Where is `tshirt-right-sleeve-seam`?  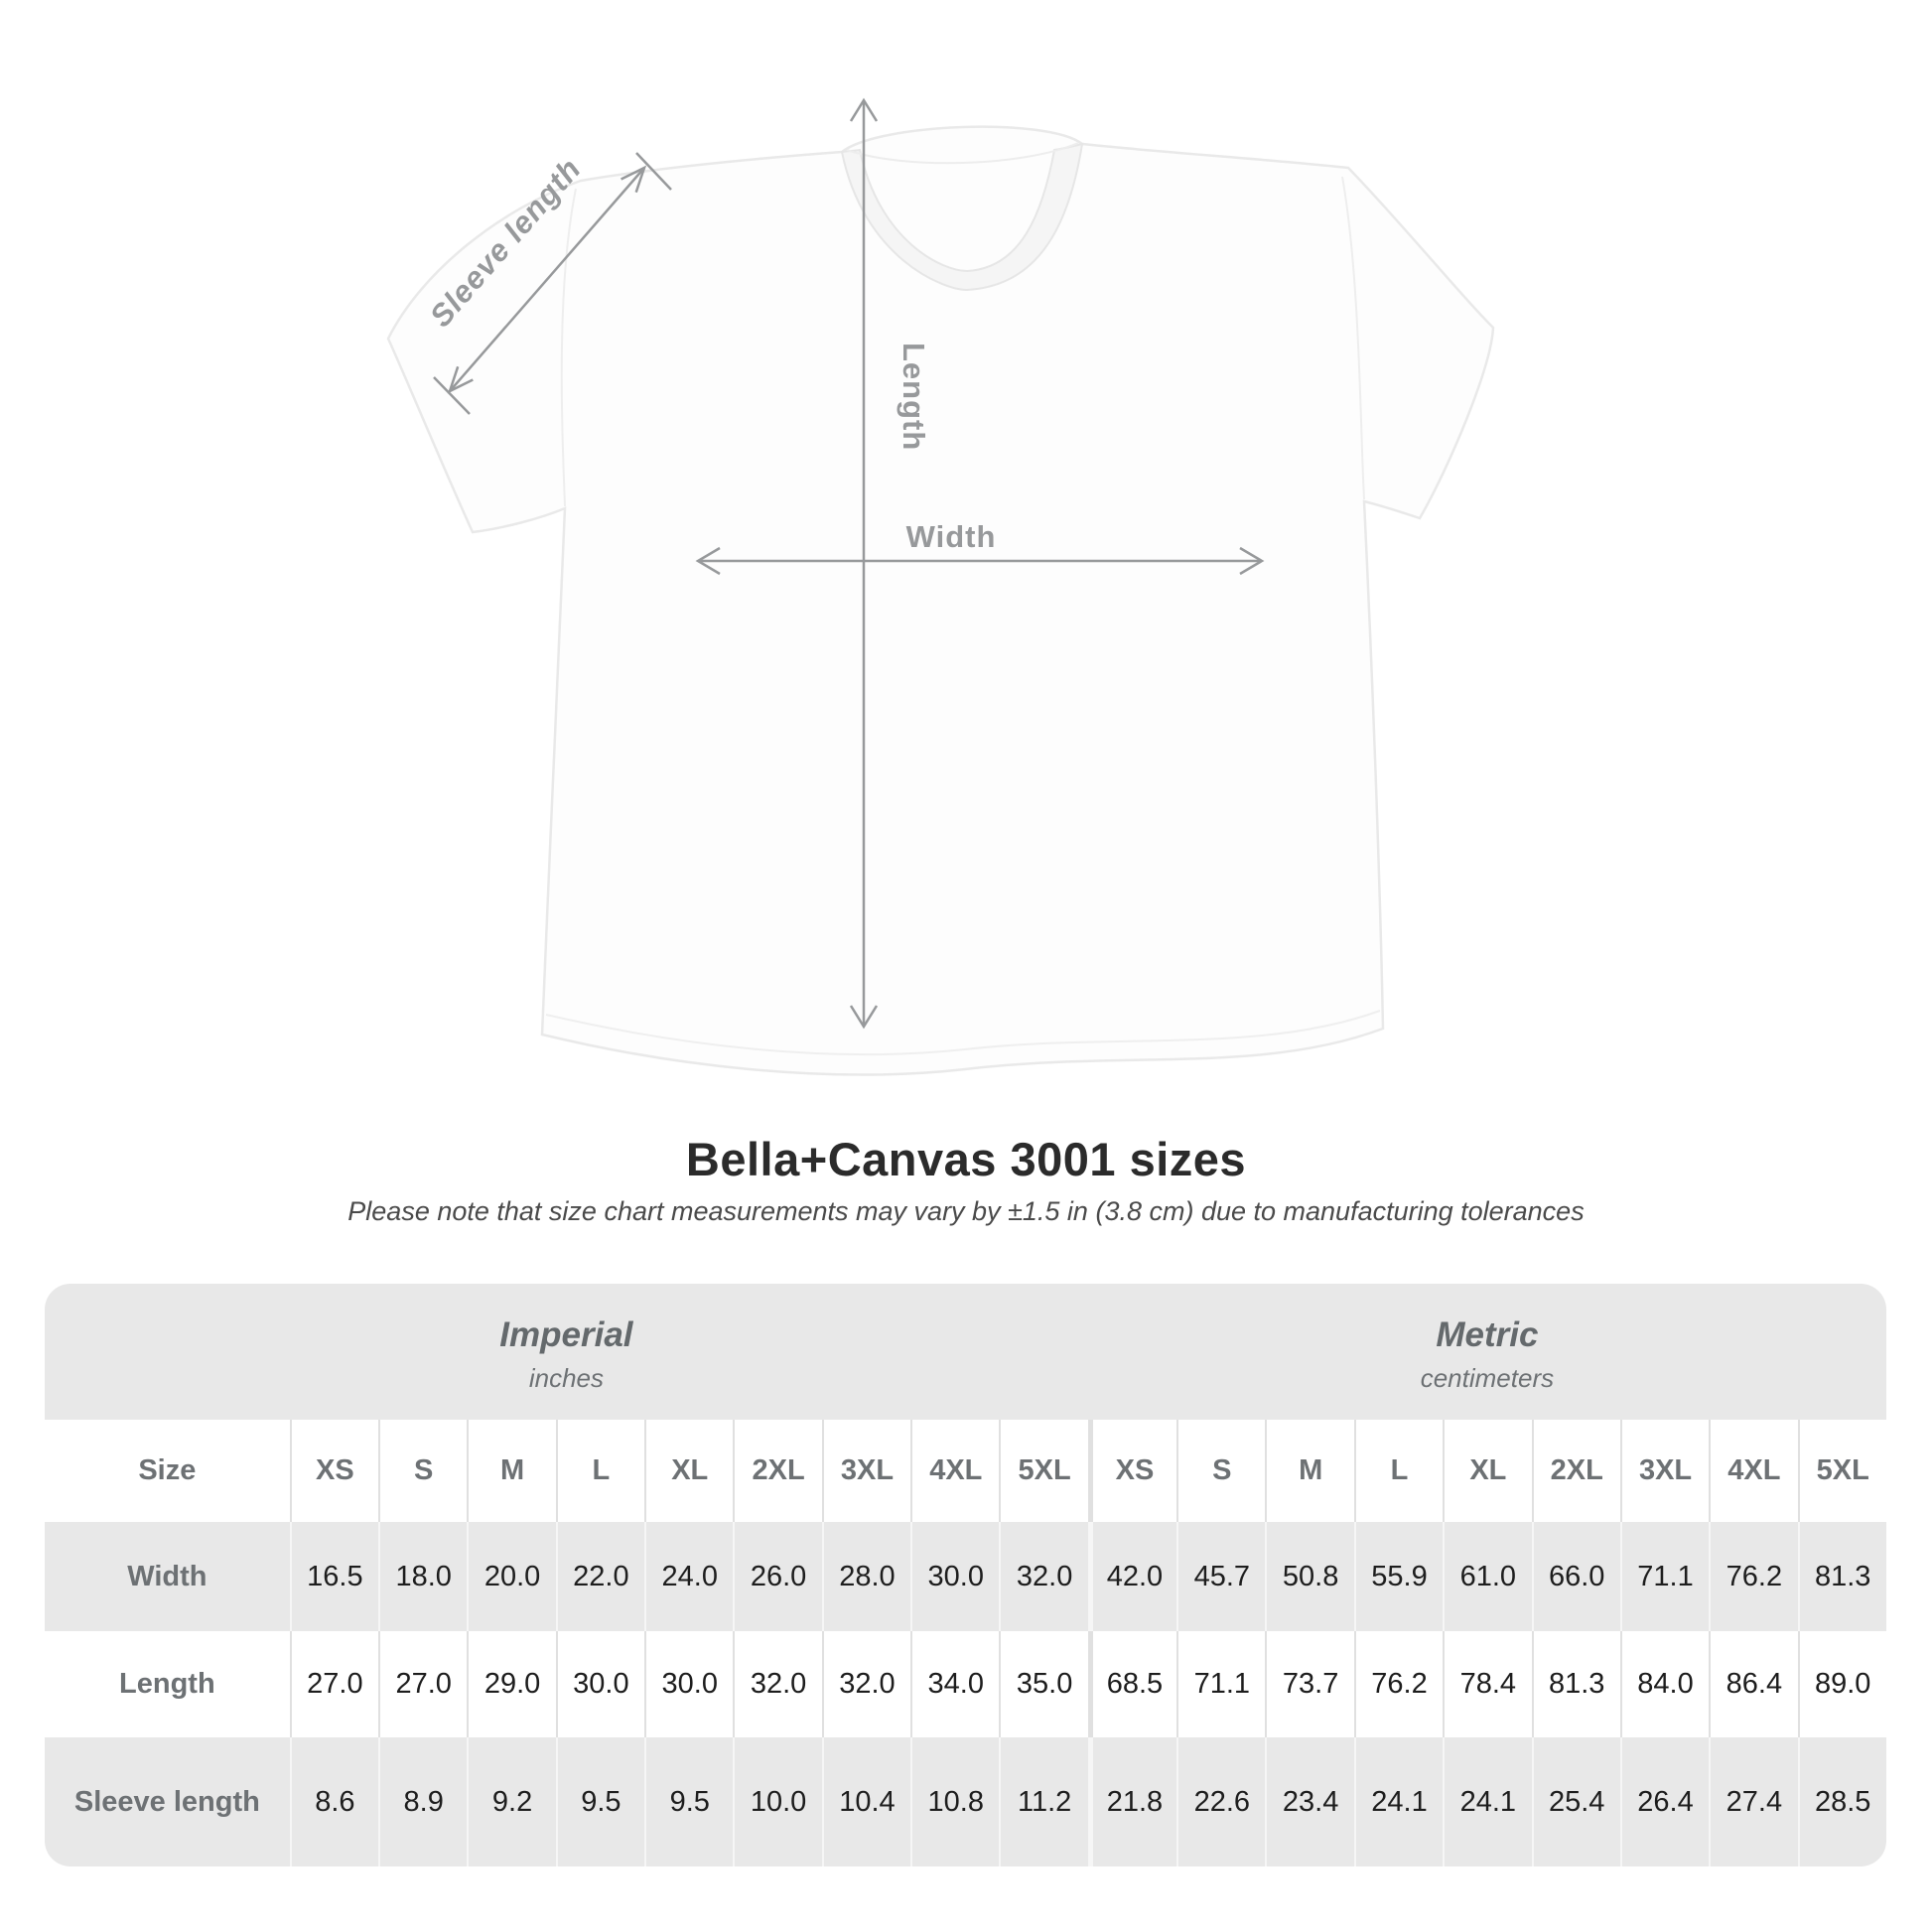 tshirt-right-sleeve-seam is located at coordinates (1353, 338).